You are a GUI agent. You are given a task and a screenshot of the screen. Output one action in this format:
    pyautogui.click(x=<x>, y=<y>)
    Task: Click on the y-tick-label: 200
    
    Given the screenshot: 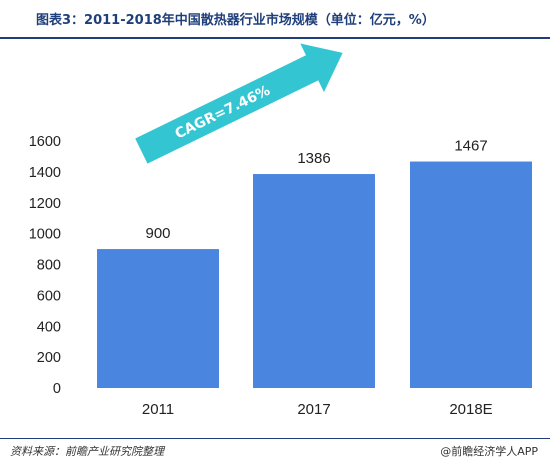 What is the action you would take?
    pyautogui.click(x=49, y=358)
    